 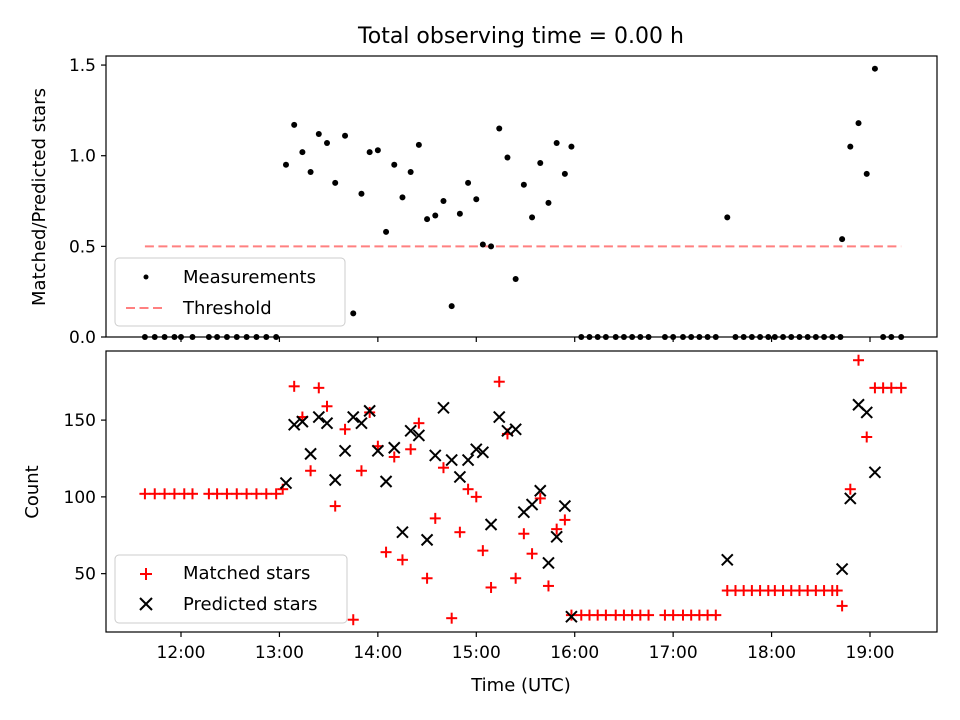 What do you see at coordinates (146, 574) in the screenshot?
I see `legend-marker-matched` at bounding box center [146, 574].